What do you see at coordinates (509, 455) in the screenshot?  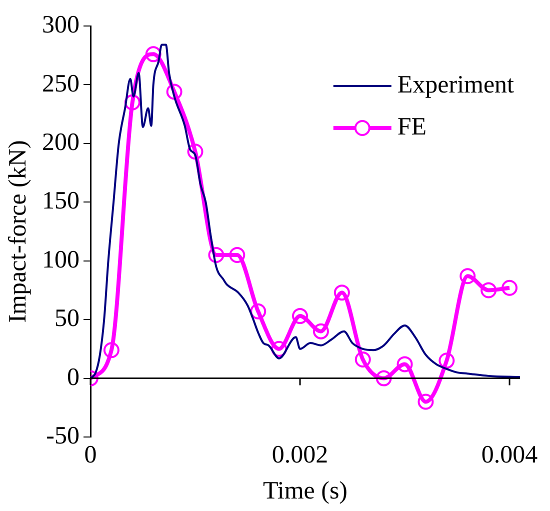 I see `x-tick-label: 0.004` at bounding box center [509, 455].